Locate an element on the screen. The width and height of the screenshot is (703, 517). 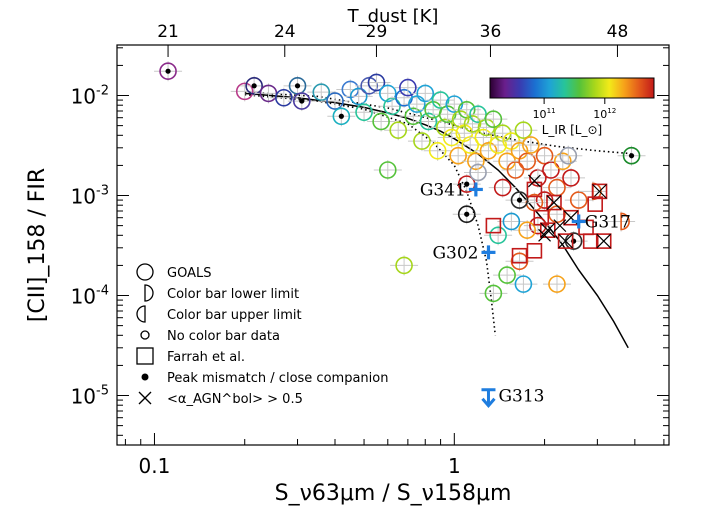
legend-item: Color bar lower limit is located at coordinates (221, 293).